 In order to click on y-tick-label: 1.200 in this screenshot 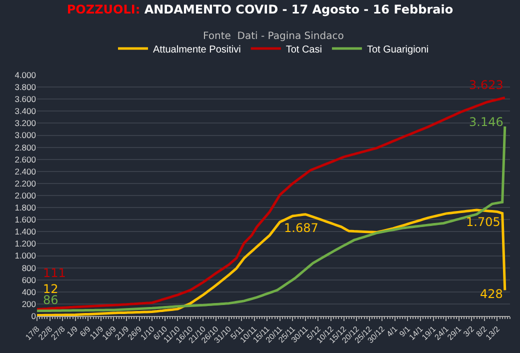, I will do `click(25, 243)`.